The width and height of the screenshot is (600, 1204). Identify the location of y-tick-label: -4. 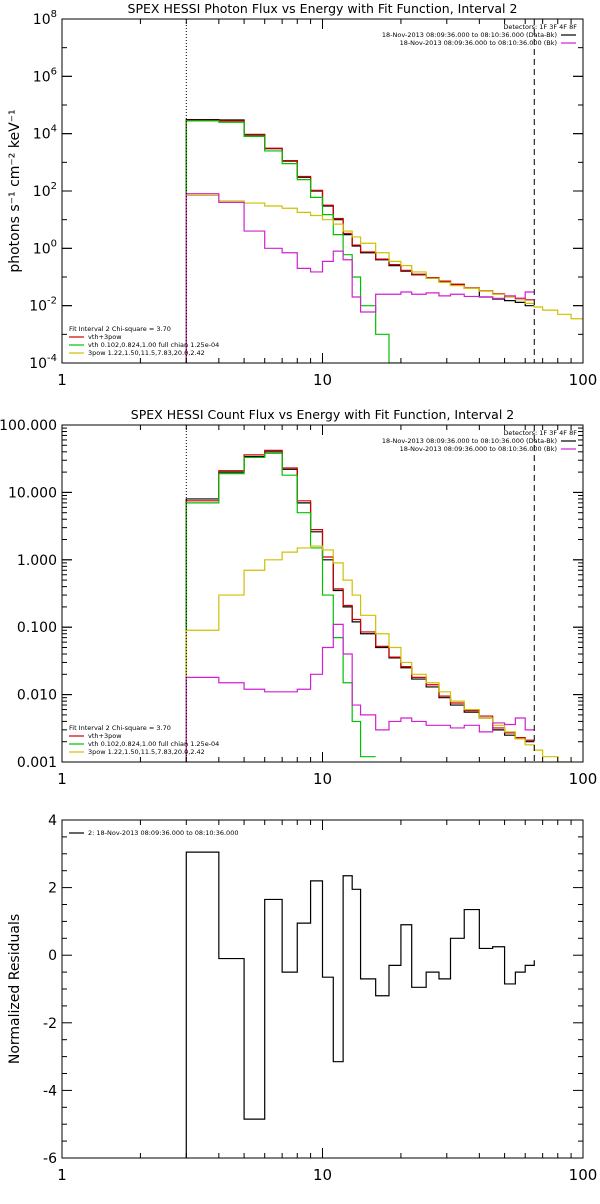
(50, 1091).